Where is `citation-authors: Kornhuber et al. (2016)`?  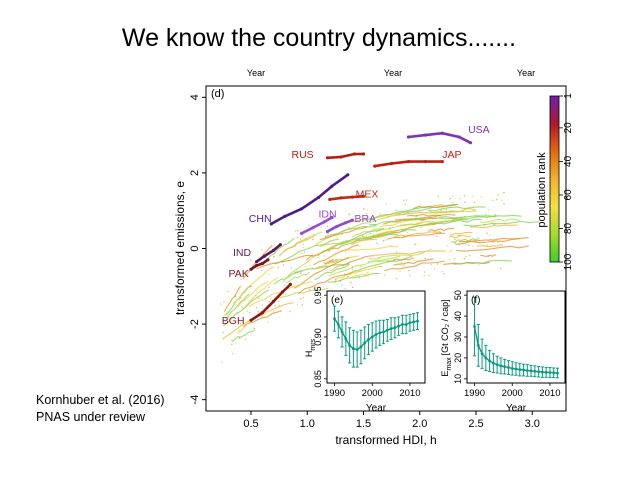
citation-authors: Kornhuber et al. (2016) is located at coordinates (100, 400).